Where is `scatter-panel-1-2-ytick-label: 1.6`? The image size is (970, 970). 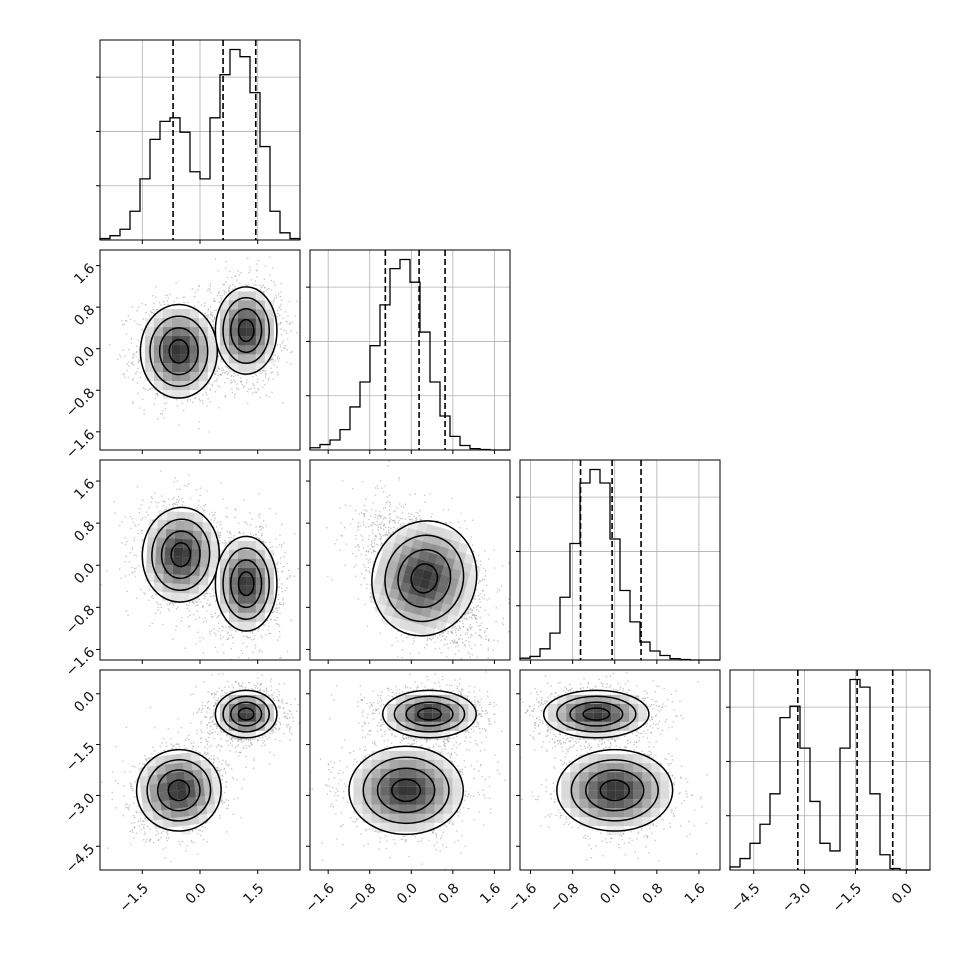
scatter-panel-1-2-ytick-label: 1.6 is located at coordinates (84, 273).